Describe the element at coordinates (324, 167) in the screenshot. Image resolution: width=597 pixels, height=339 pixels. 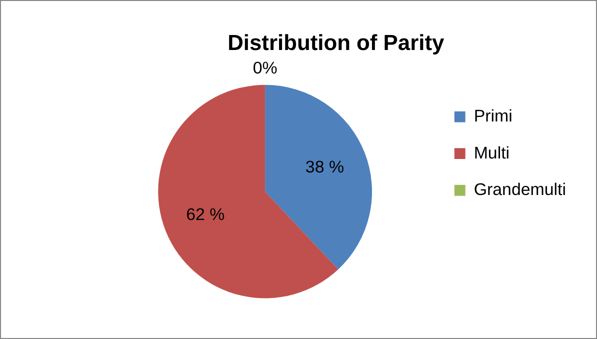
I see `data-label: 38 %` at that location.